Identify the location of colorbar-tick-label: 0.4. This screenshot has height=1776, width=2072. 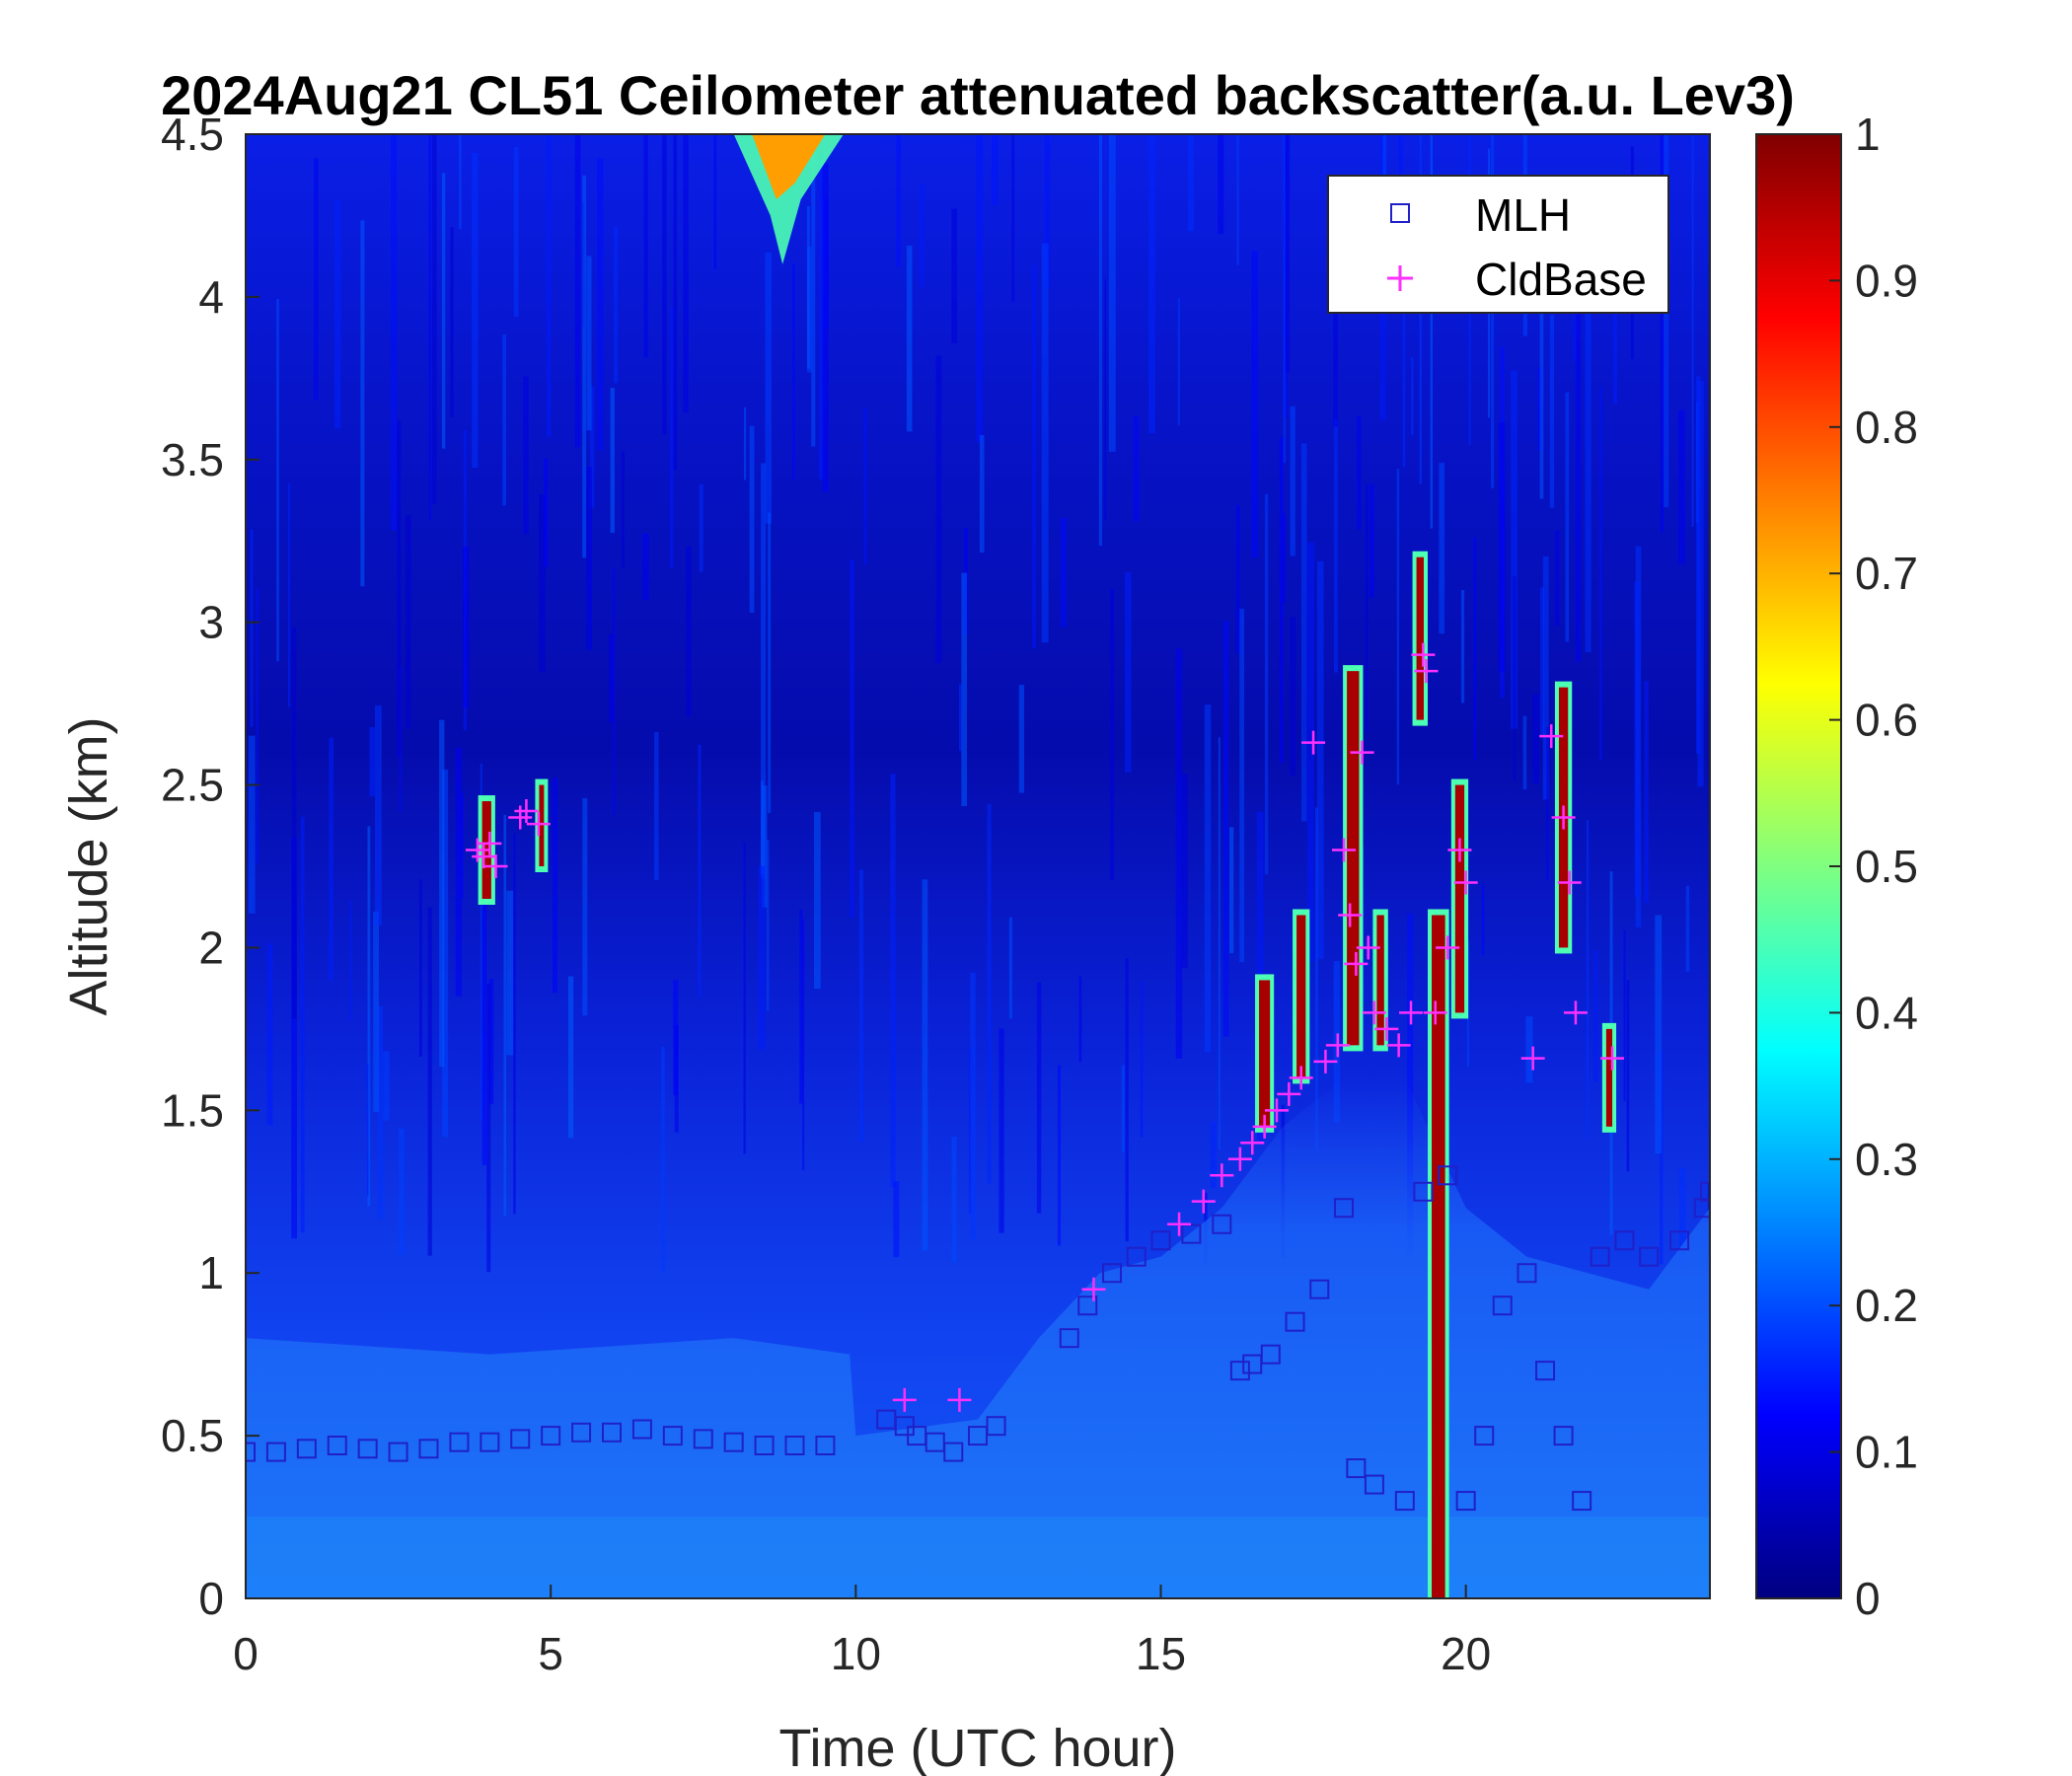
(1887, 1013).